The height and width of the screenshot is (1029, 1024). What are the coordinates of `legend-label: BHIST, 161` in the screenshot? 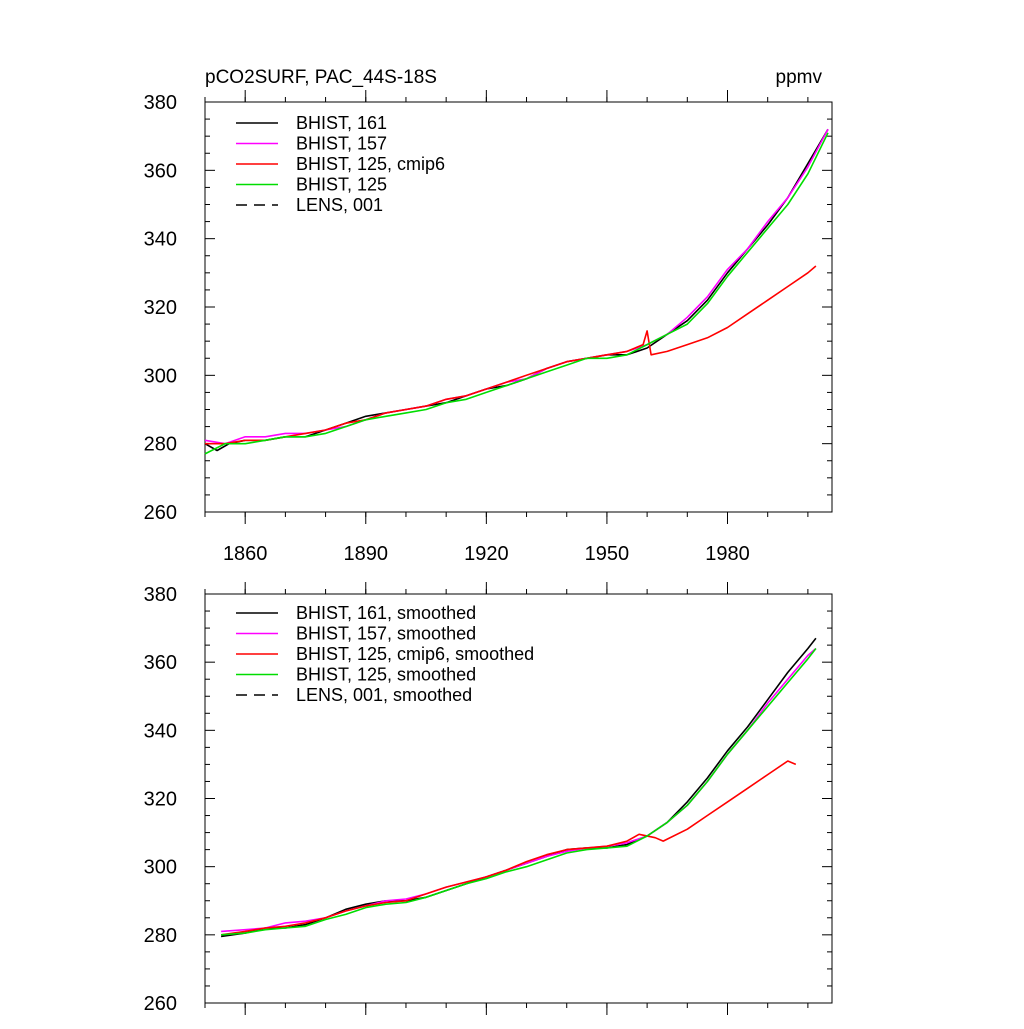 It's located at (341, 123).